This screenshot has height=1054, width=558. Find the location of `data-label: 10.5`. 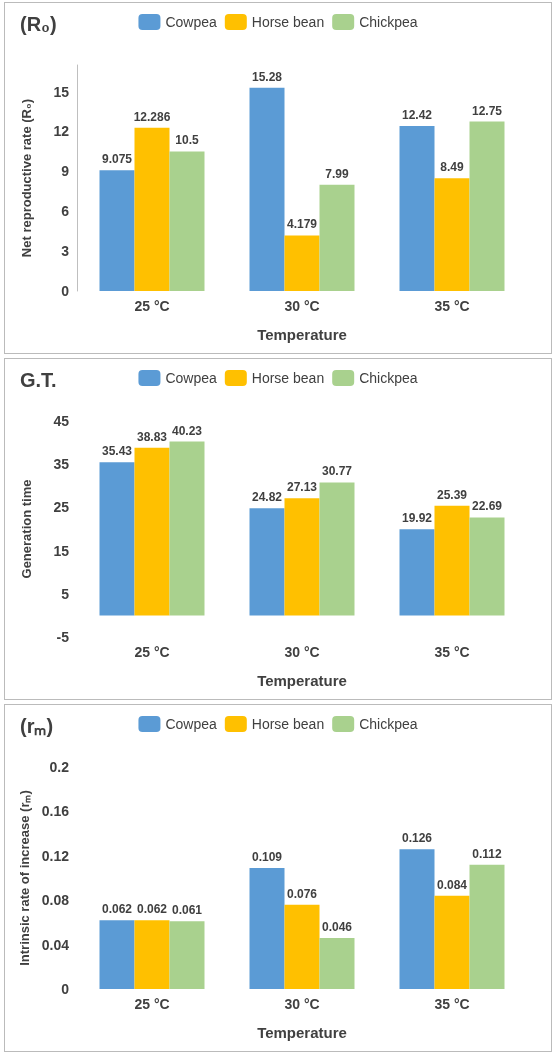

data-label: 10.5 is located at coordinates (187, 140).